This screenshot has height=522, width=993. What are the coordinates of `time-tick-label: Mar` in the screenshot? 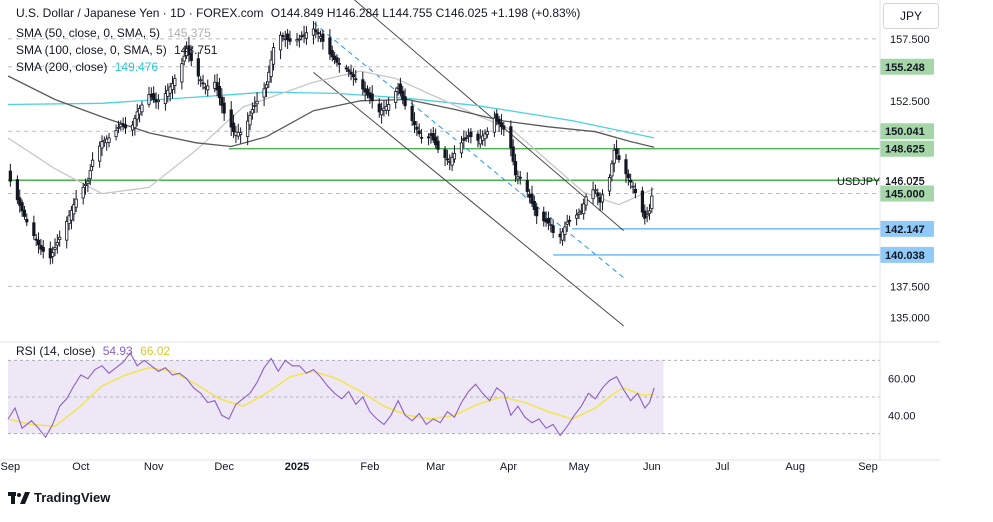 It's located at (435, 467).